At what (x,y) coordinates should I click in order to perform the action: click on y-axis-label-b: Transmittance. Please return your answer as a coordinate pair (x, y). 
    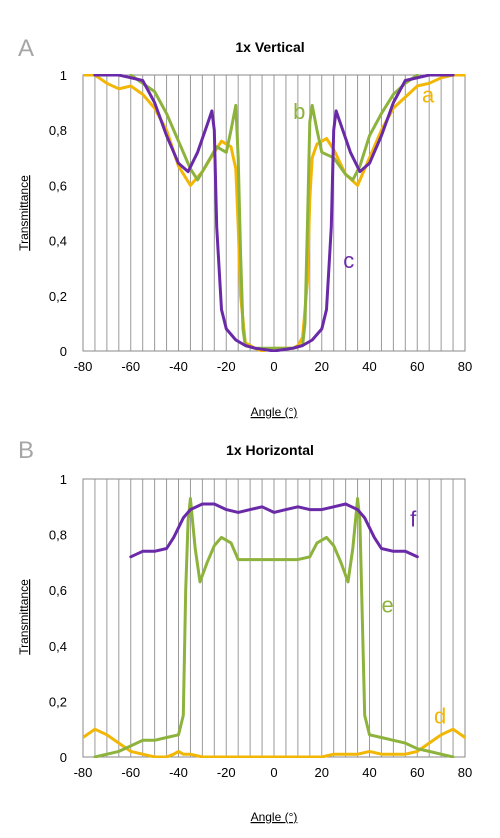
    Looking at the image, I should click on (24, 617).